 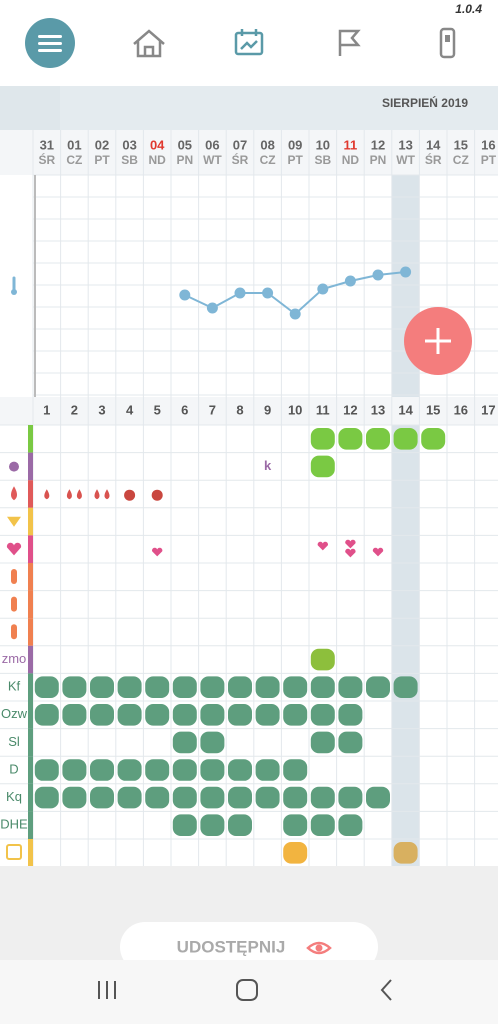 I want to click on eye-icon, so click(x=319, y=948).